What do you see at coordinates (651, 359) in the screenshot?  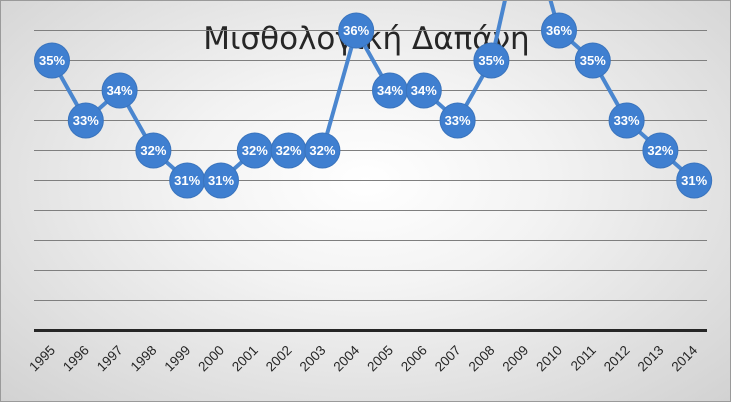 I see `x-tick-label: 2013` at bounding box center [651, 359].